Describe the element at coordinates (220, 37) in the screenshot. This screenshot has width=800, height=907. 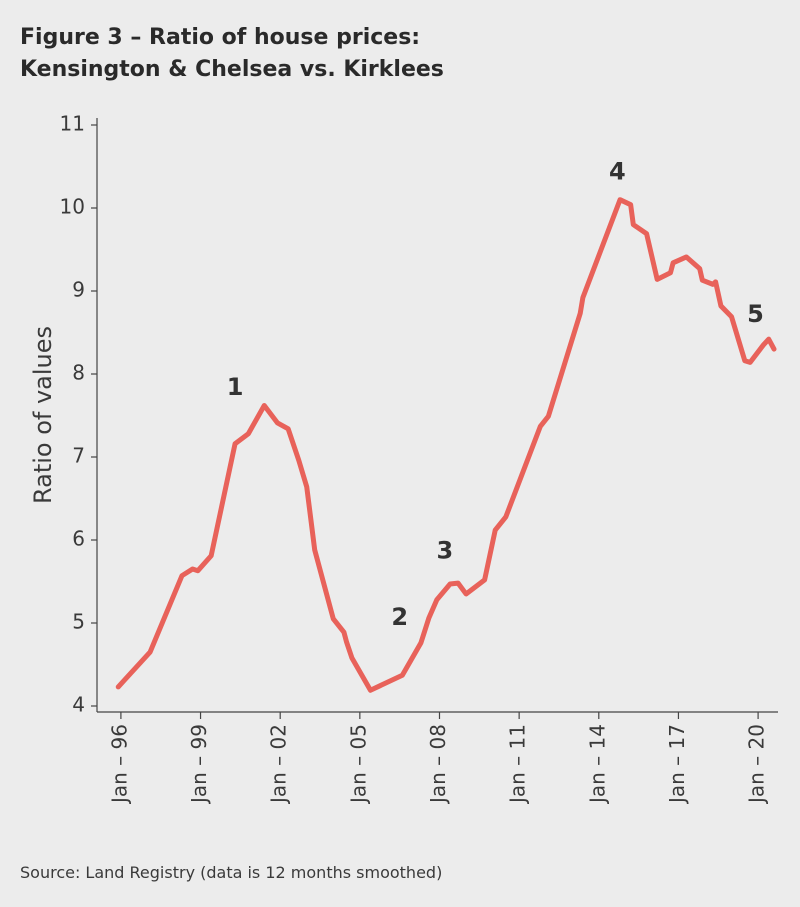
I see `chart-title: Figure 3 – Ratio of house prices:` at that location.